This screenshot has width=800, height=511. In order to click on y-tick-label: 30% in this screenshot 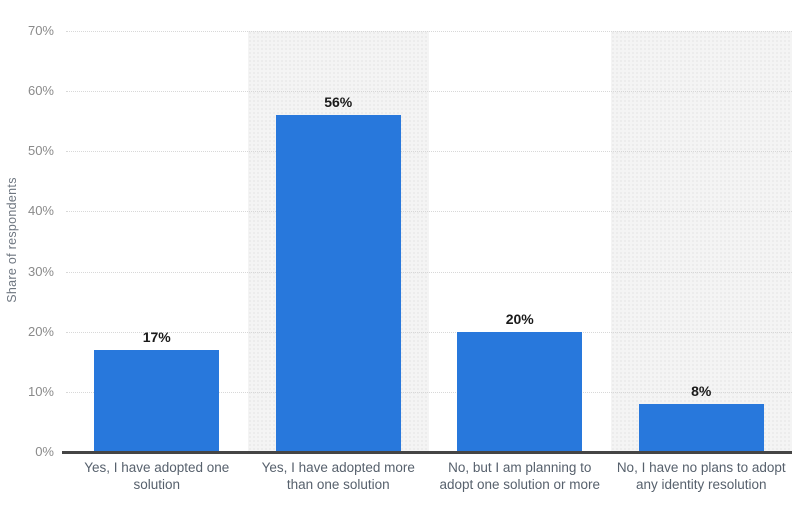, I will do `click(40, 271)`.